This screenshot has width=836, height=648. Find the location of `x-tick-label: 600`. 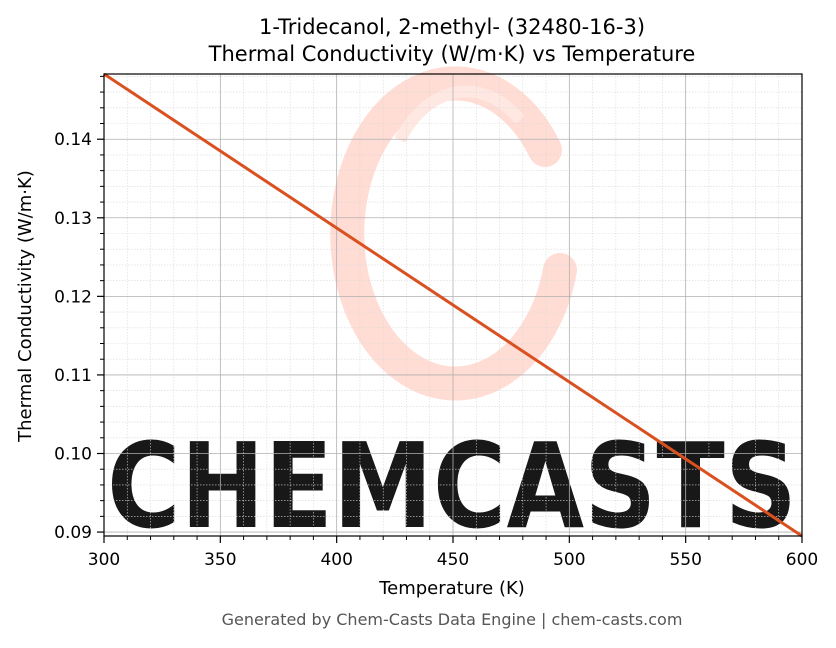

x-tick-label: 600 is located at coordinates (802, 560).